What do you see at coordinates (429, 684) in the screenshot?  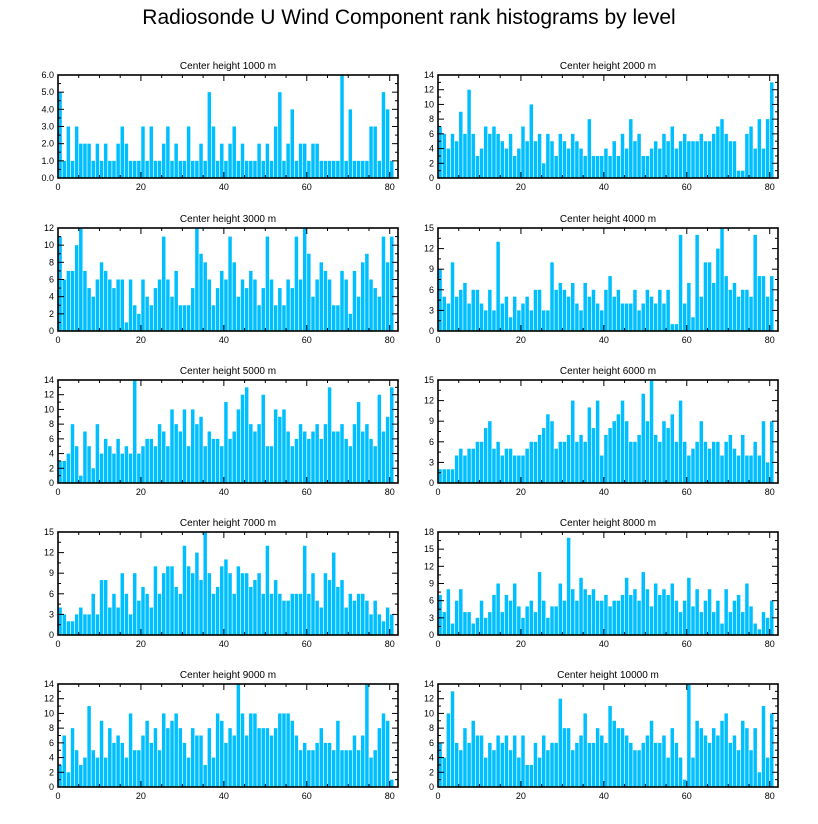 I see `y-tick-label: 14` at bounding box center [429, 684].